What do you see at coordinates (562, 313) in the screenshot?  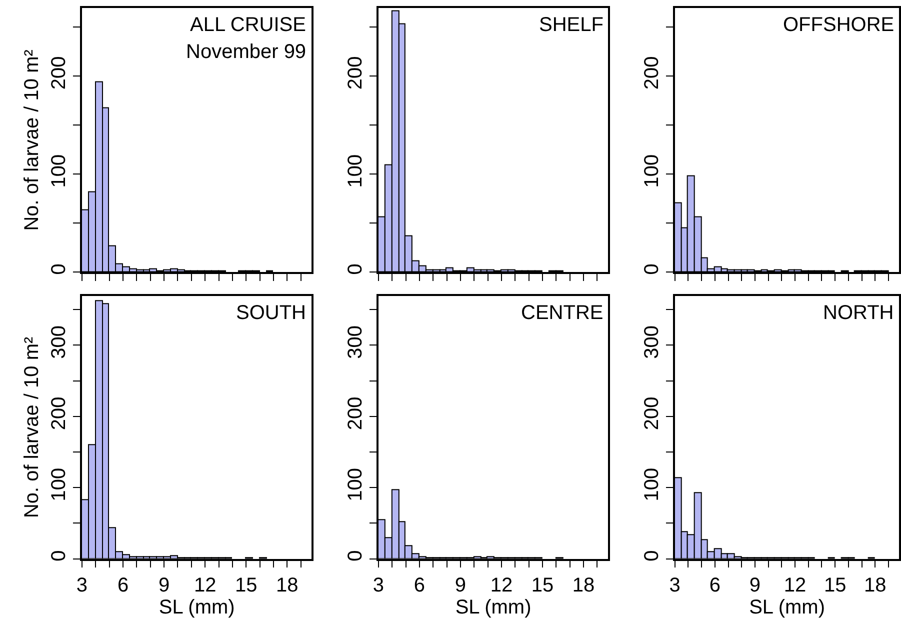 I see `chart-title: CENTRE` at bounding box center [562, 313].